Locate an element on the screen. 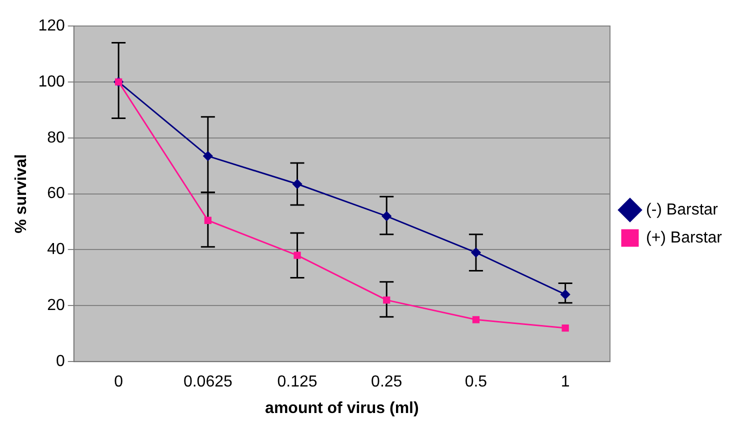 The image size is (744, 430). legend-label: (+) Barstar is located at coordinates (684, 237).